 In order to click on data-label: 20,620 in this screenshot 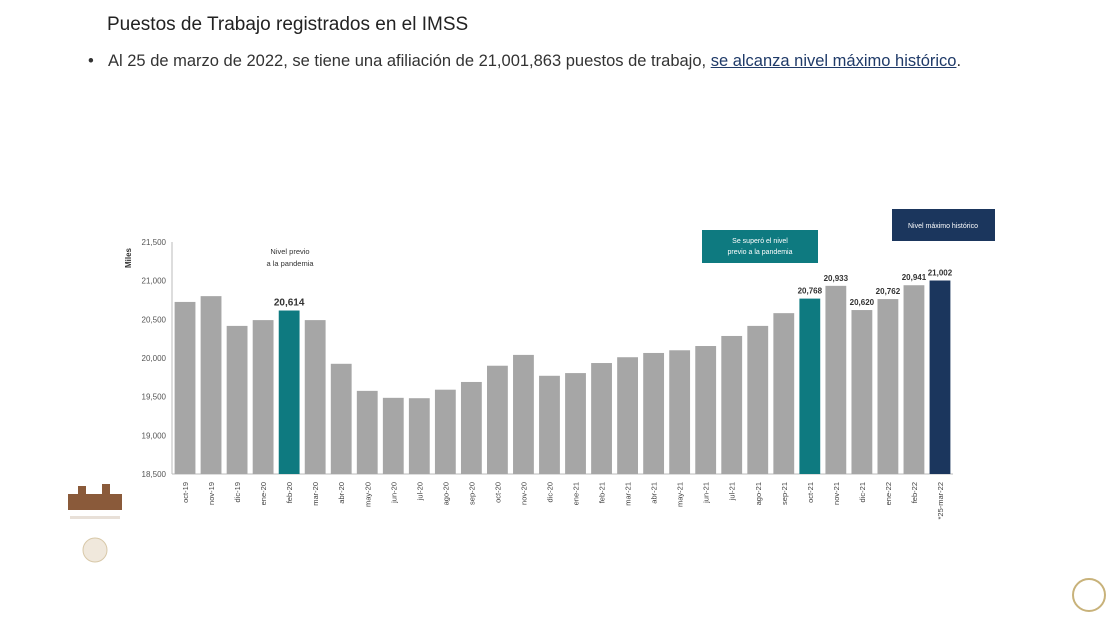, I will do `click(862, 302)`.